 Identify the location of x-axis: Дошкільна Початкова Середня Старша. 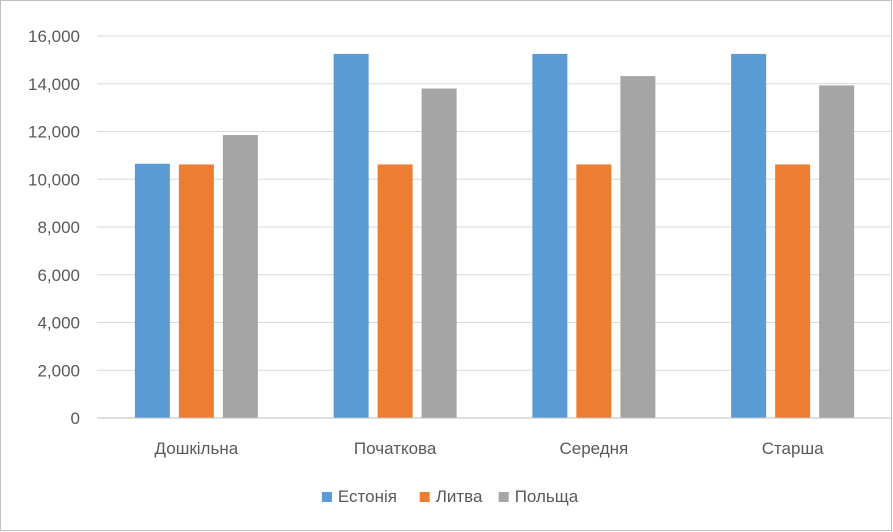
(494, 437).